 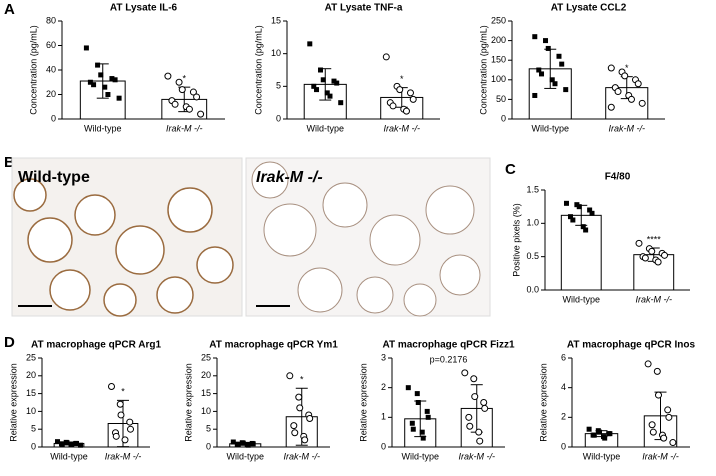 What do you see at coordinates (278, 86) in the screenshot?
I see `y-tick-label: 5` at bounding box center [278, 86].